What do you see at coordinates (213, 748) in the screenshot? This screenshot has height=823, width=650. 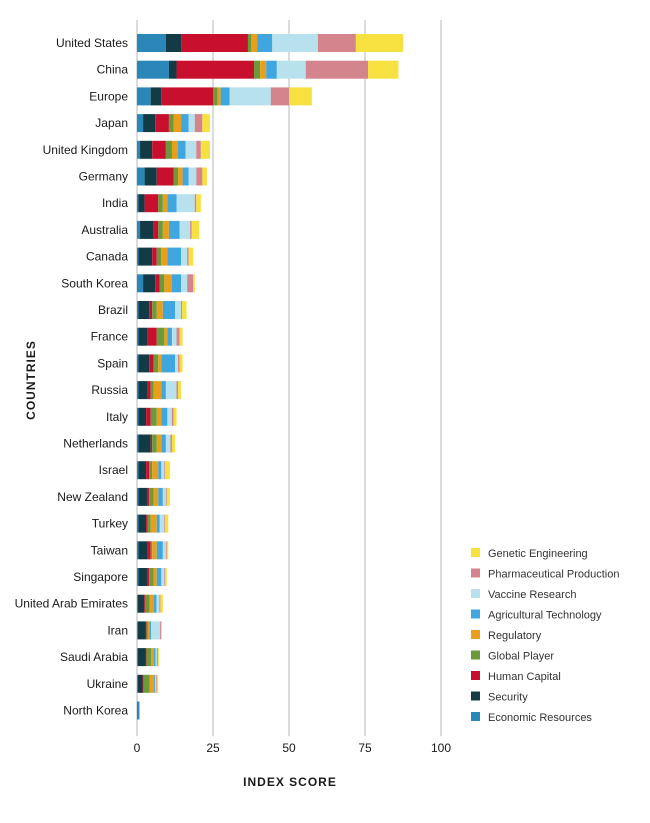 I see `x-tick-label: 25` at bounding box center [213, 748].